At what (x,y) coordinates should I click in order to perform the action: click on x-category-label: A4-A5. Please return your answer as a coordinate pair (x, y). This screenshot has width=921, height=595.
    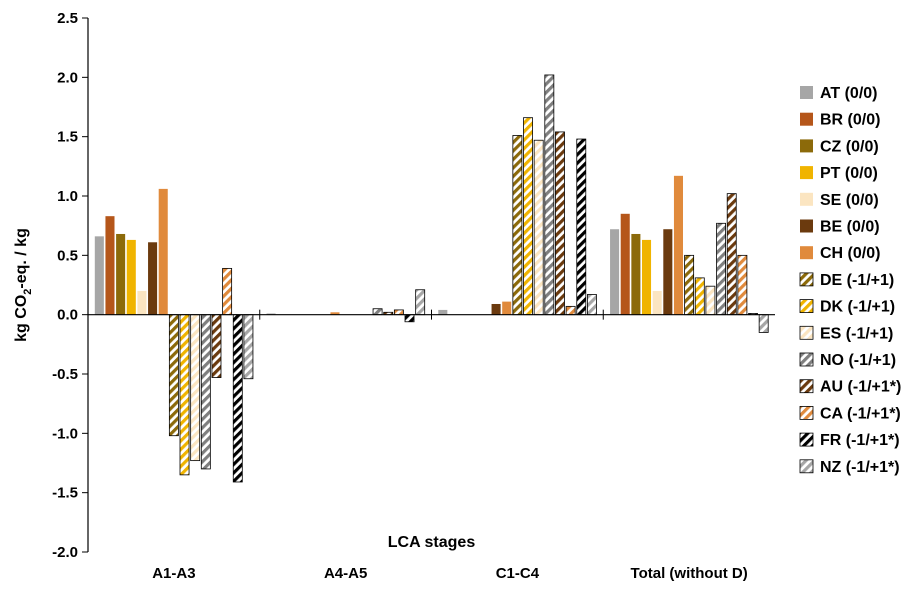
    Looking at the image, I should click on (345, 573).